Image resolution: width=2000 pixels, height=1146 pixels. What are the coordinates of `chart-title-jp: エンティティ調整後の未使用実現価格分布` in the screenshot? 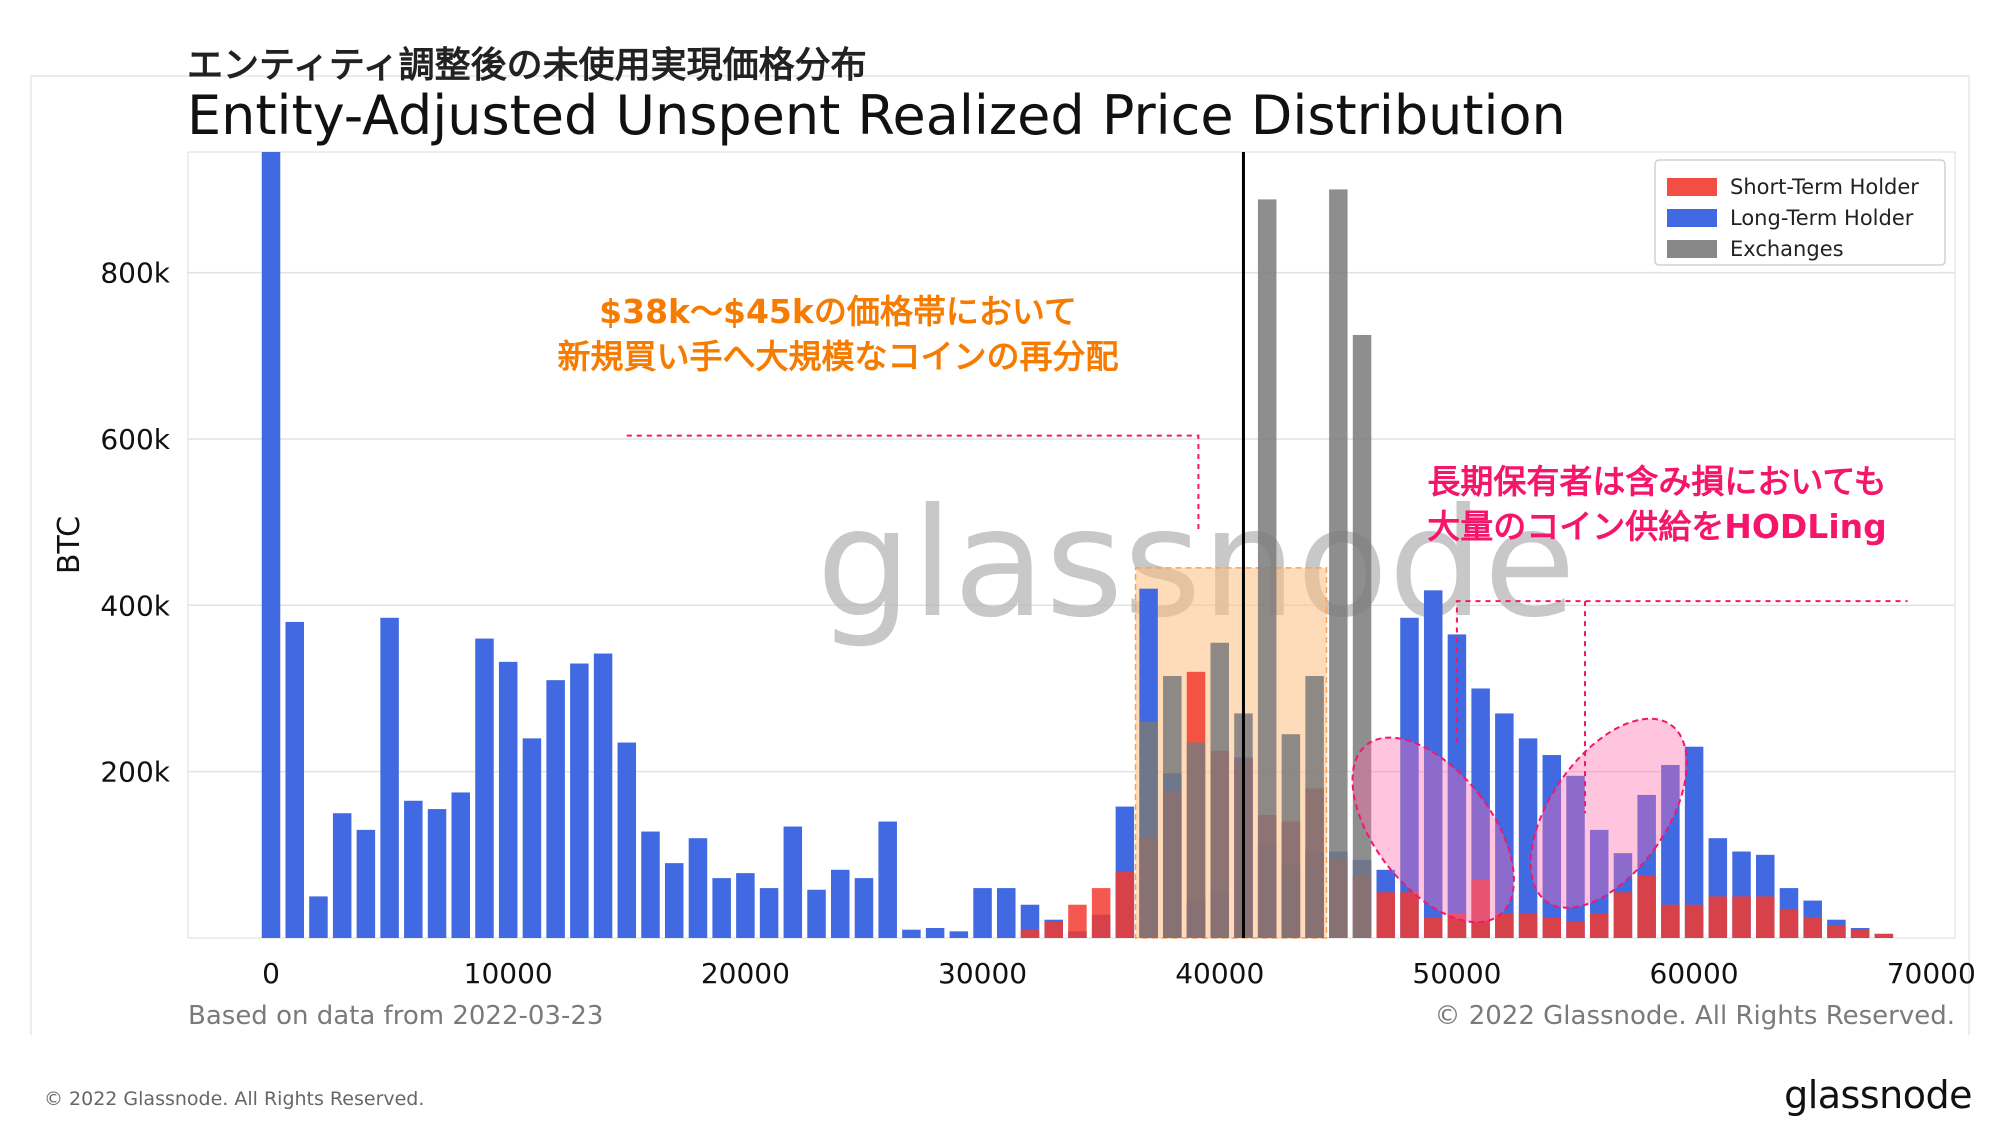 It's located at (527, 65).